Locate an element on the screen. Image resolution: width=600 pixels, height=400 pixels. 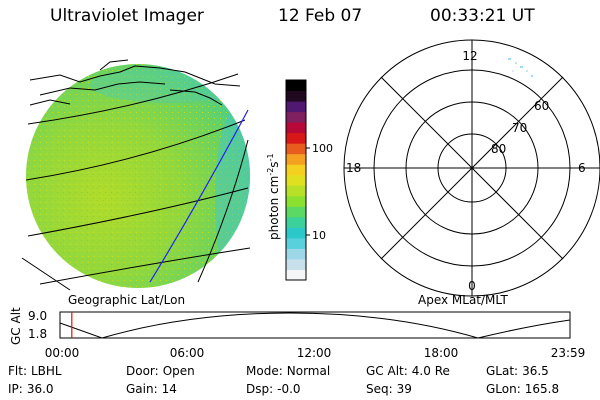
colorbar-tick-10: 10 is located at coordinates (319, 235).